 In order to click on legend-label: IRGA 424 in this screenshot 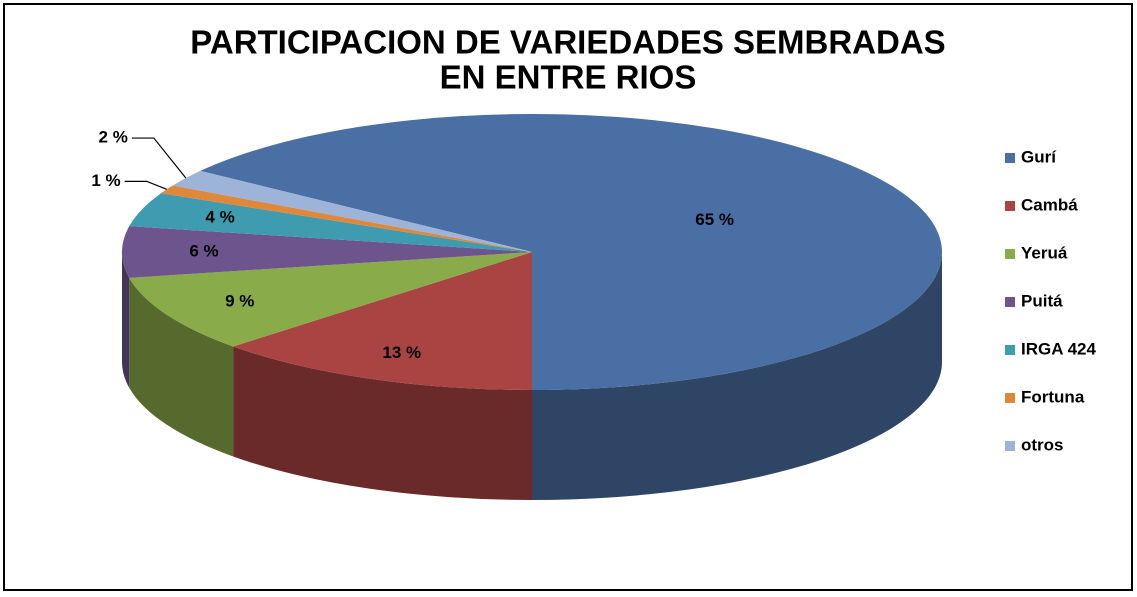, I will do `click(1059, 348)`.